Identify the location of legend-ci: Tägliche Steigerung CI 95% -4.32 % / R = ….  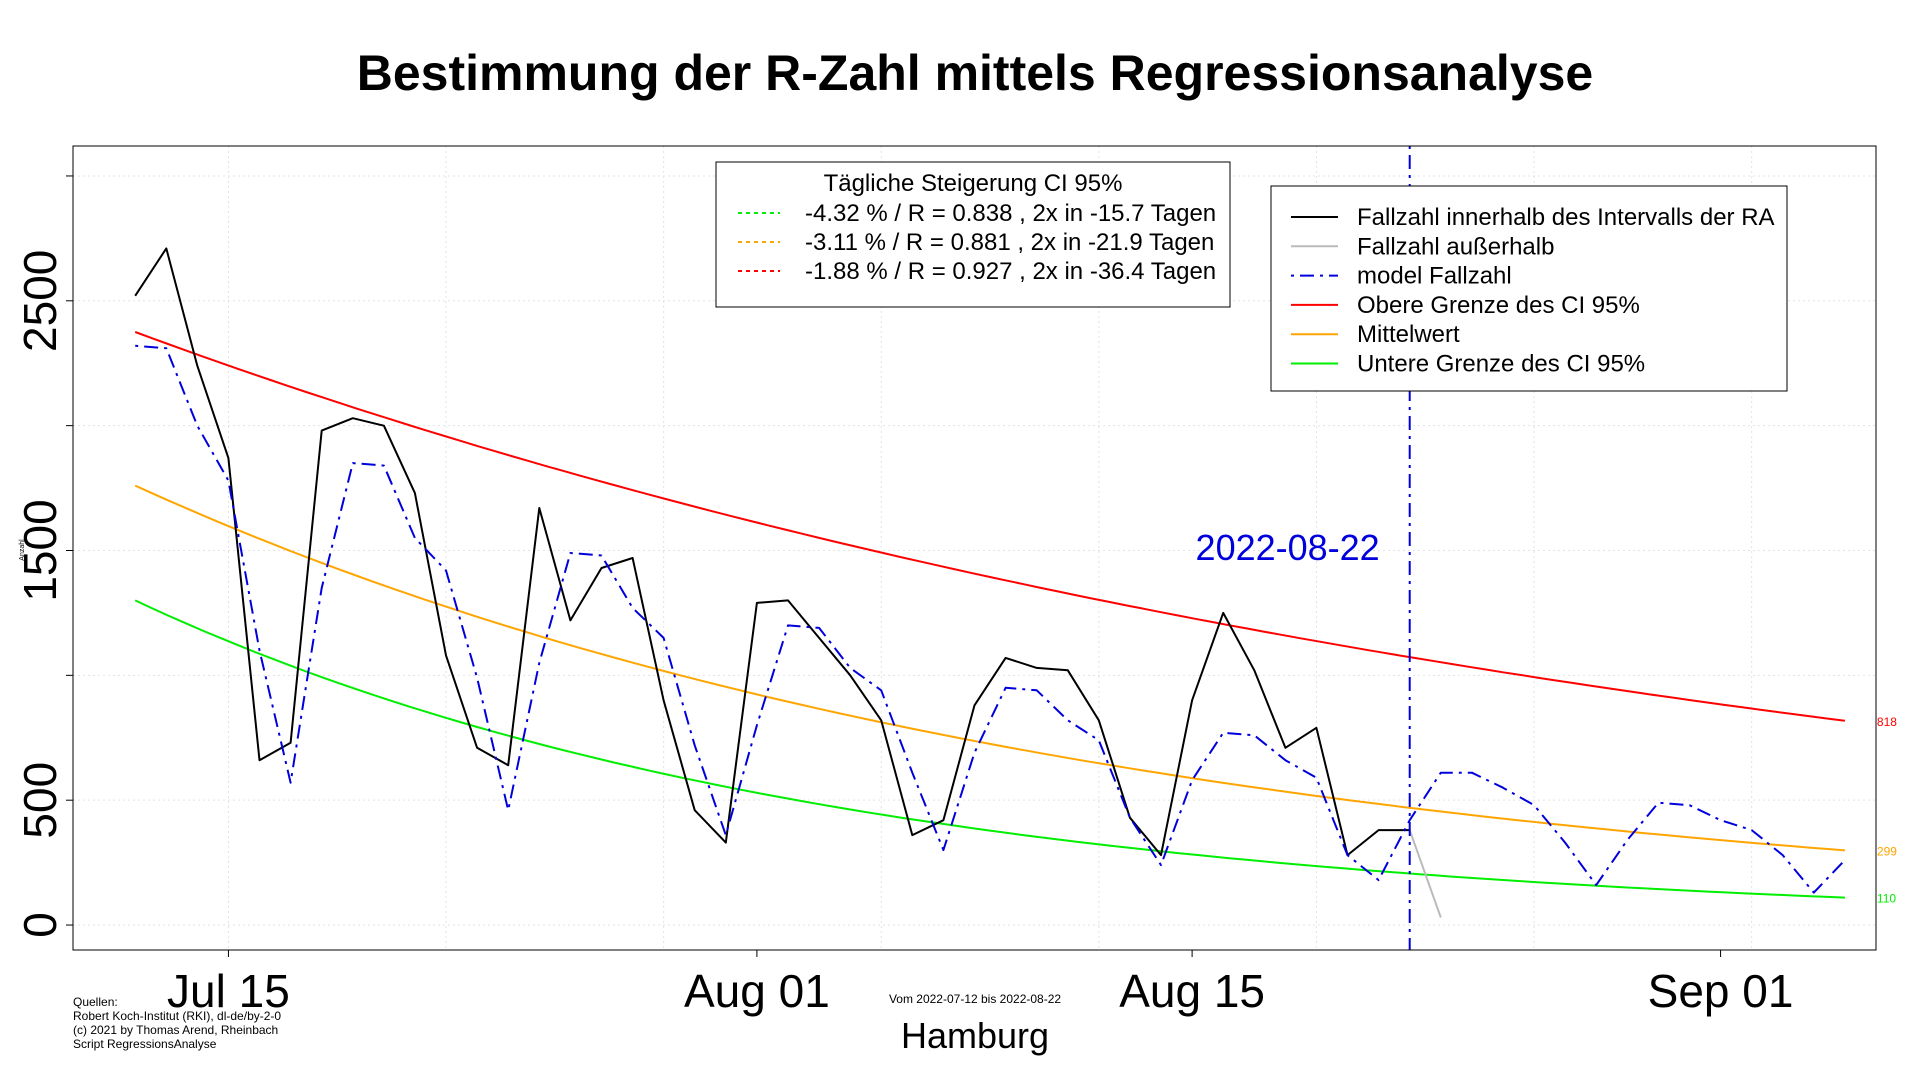
(973, 234).